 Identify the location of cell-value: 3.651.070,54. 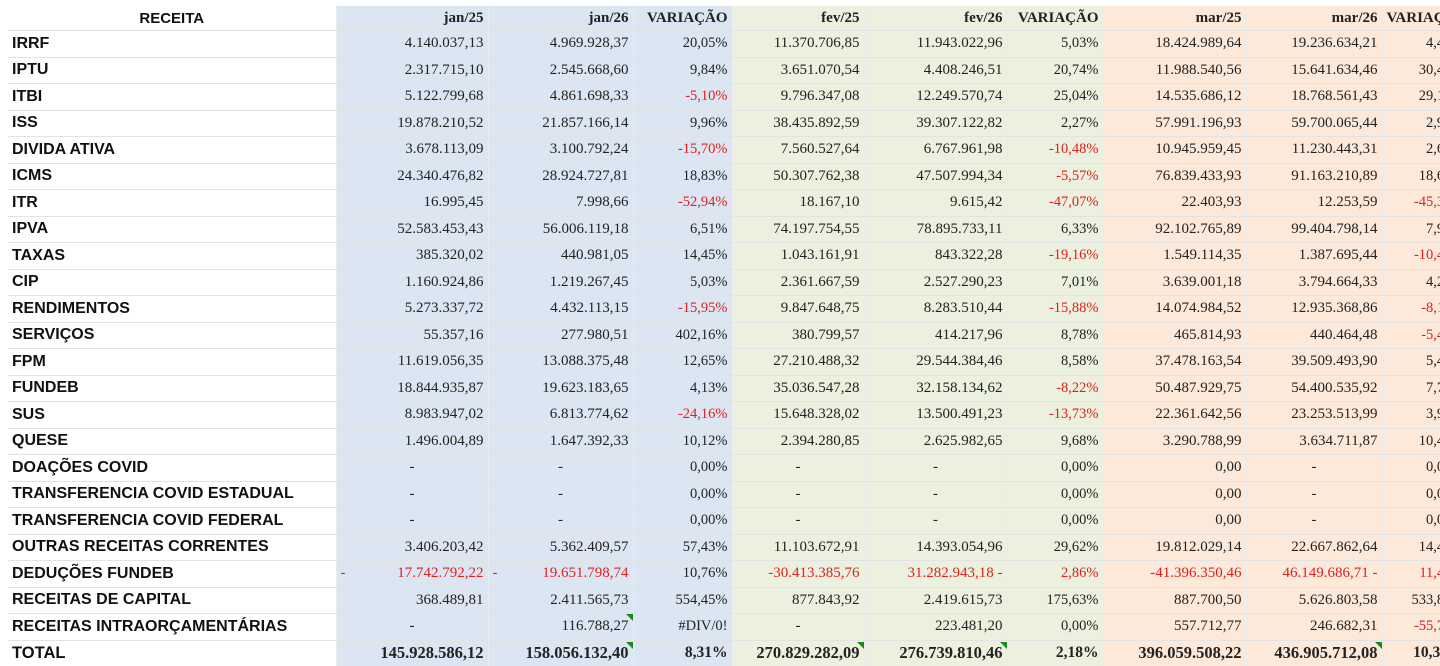
(820, 70).